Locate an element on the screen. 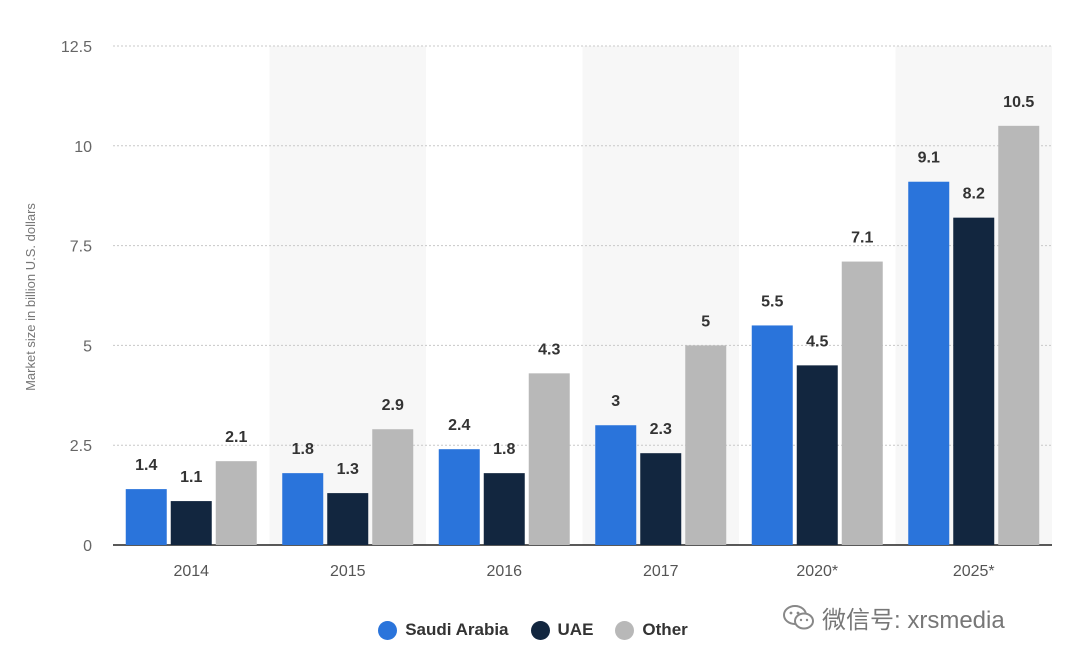 This screenshot has width=1066, height=663. legend-item-saudi-arabia: Saudi Arabia is located at coordinates (443, 630).